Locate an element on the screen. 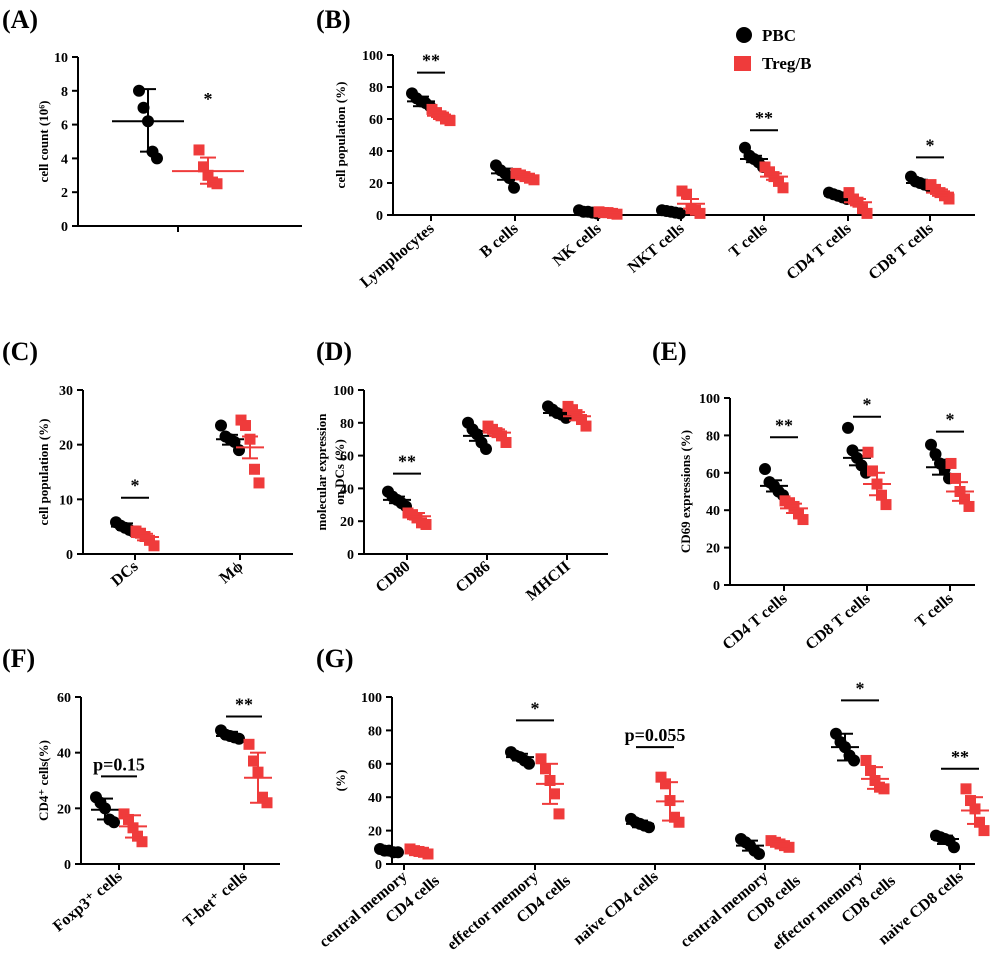 The height and width of the screenshot is (968, 1000). panel-b-label: (B) is located at coordinates (333, 19).